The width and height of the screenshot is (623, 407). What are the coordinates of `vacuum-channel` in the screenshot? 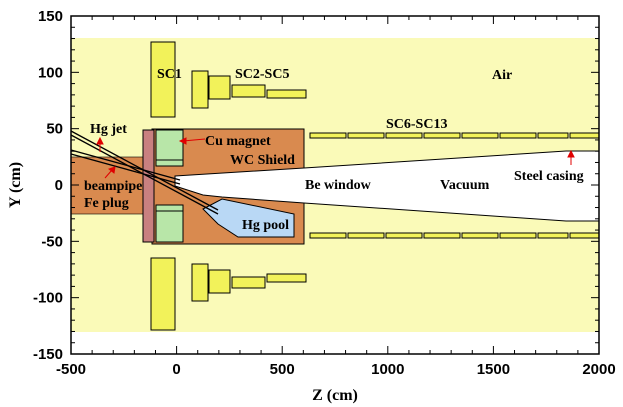 It's located at (387, 186).